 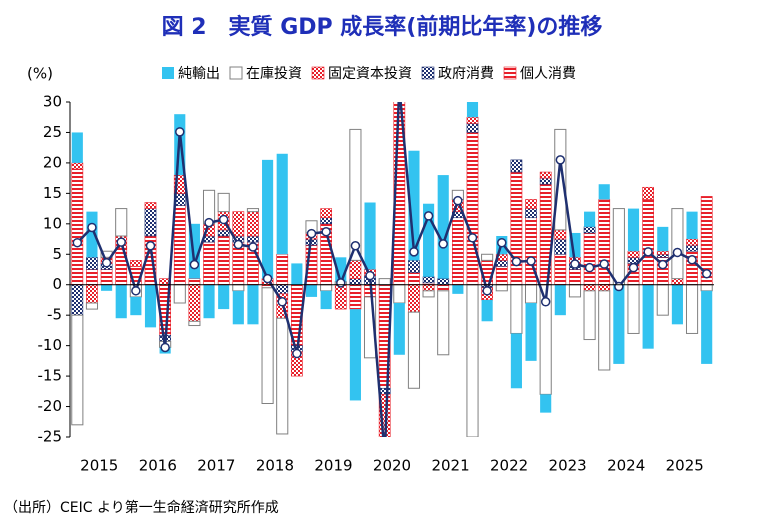 I want to click on y-axis-label: (%), so click(x=40, y=74).